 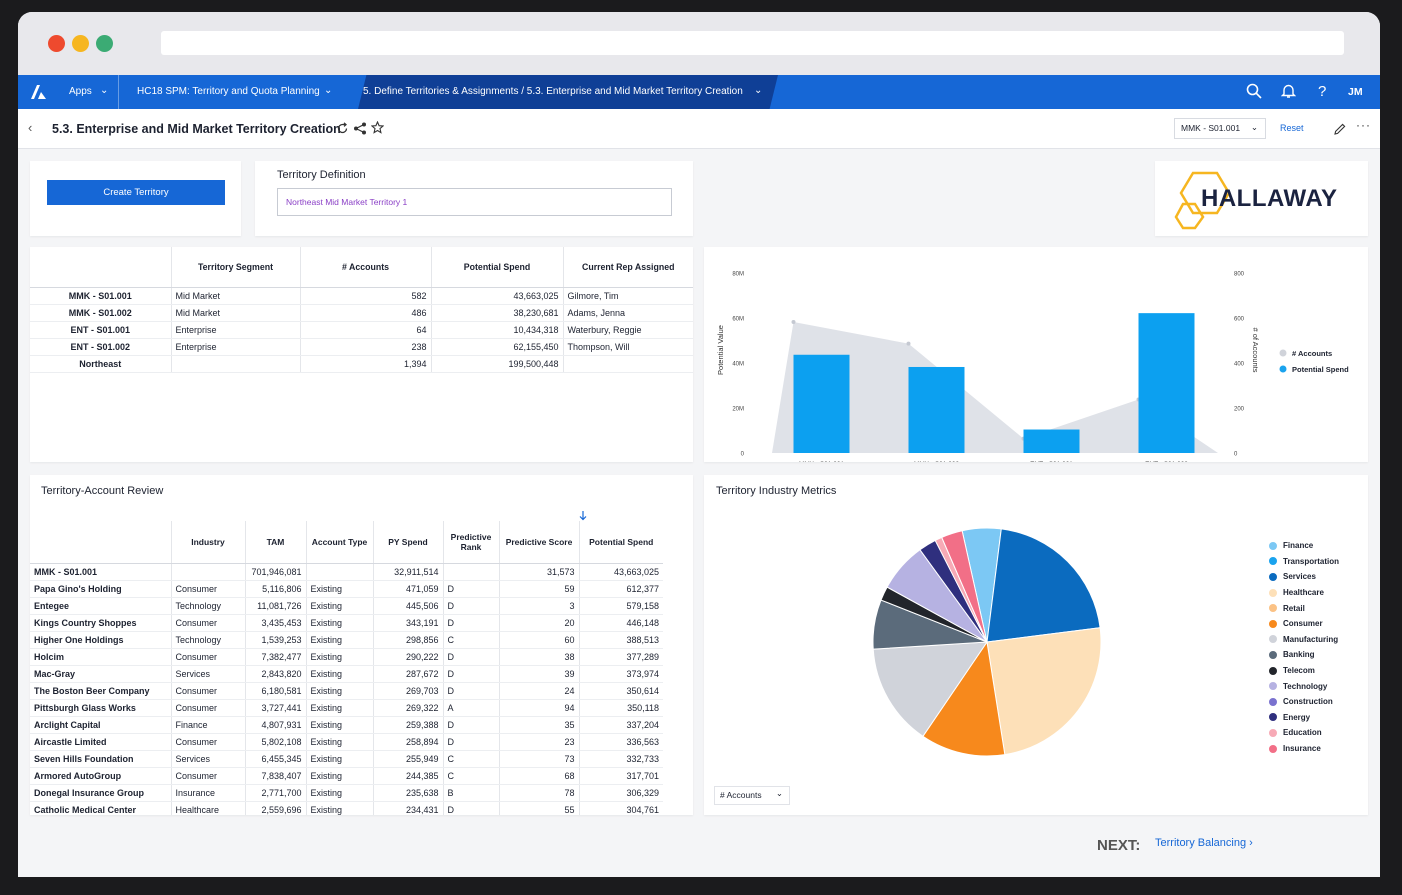 What do you see at coordinates (276, 759) in the screenshot?
I see `table-cell: 6,455,345` at bounding box center [276, 759].